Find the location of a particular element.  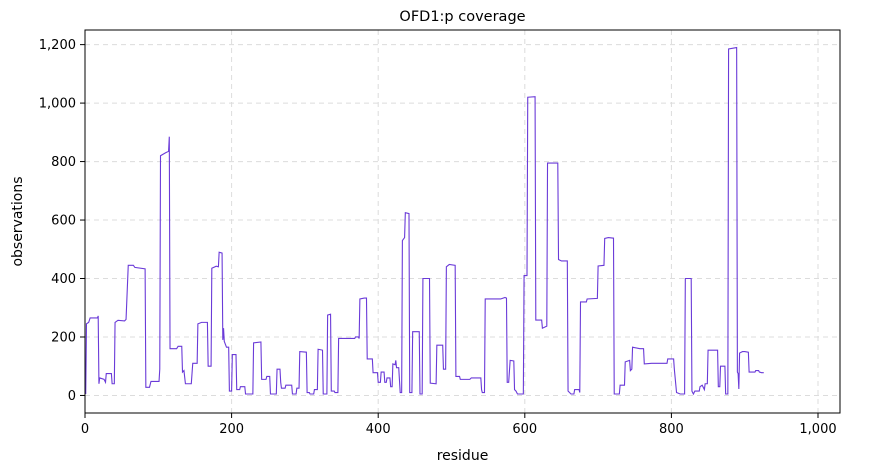

x-axis: 0 200 400 600 800 1,000 is located at coordinates (459, 425).